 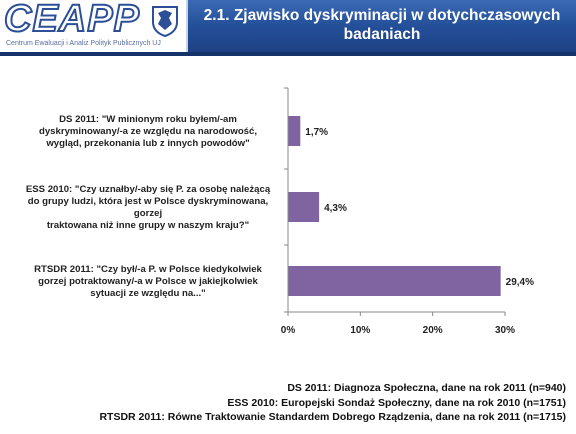 I want to click on crest-icon, so click(x=165, y=22).